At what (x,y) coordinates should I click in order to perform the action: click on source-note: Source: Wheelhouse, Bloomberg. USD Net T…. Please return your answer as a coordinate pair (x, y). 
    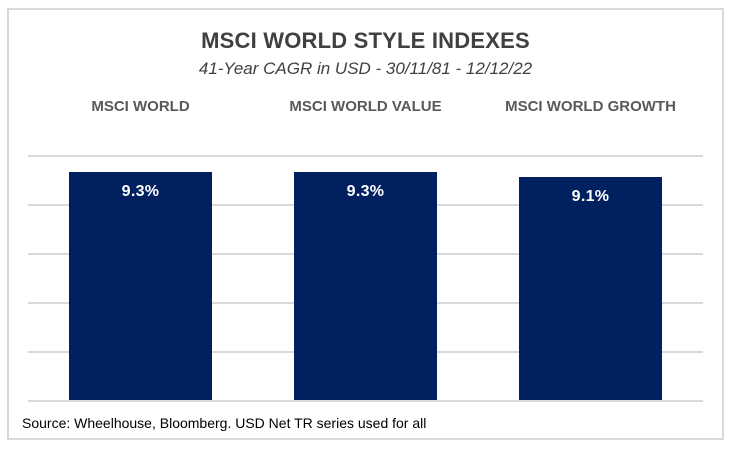
    Looking at the image, I should click on (224, 423).